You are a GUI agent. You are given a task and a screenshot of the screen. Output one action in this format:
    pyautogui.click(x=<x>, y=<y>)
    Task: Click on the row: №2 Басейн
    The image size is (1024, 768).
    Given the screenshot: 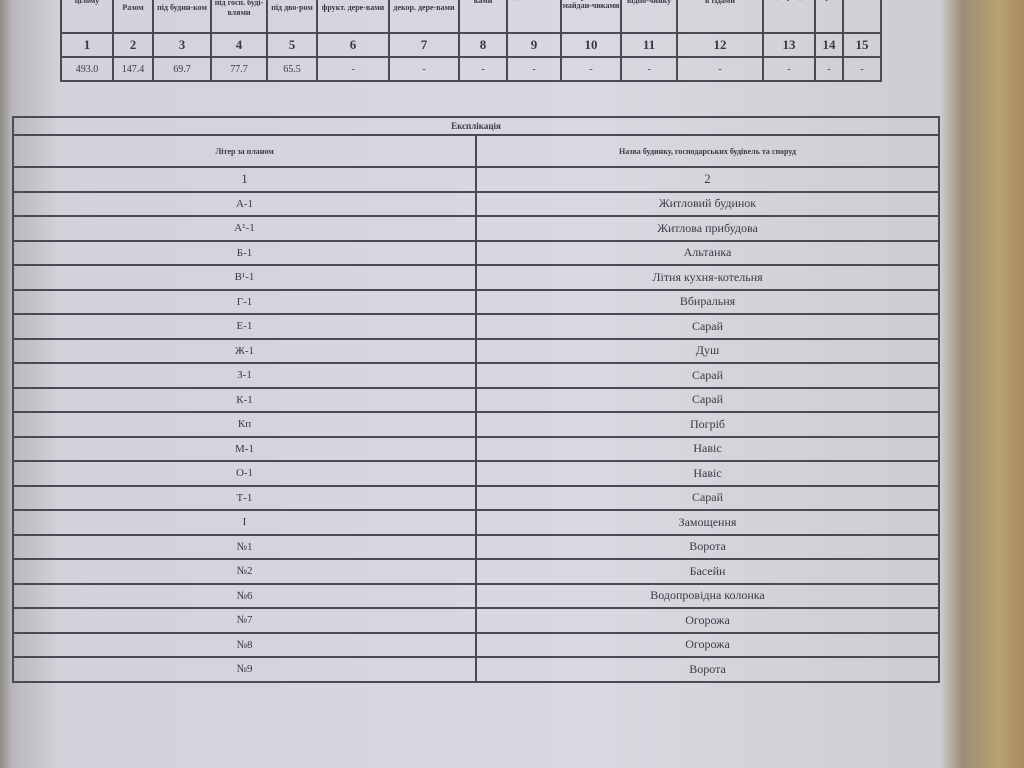 What is the action you would take?
    pyautogui.click(x=476, y=571)
    